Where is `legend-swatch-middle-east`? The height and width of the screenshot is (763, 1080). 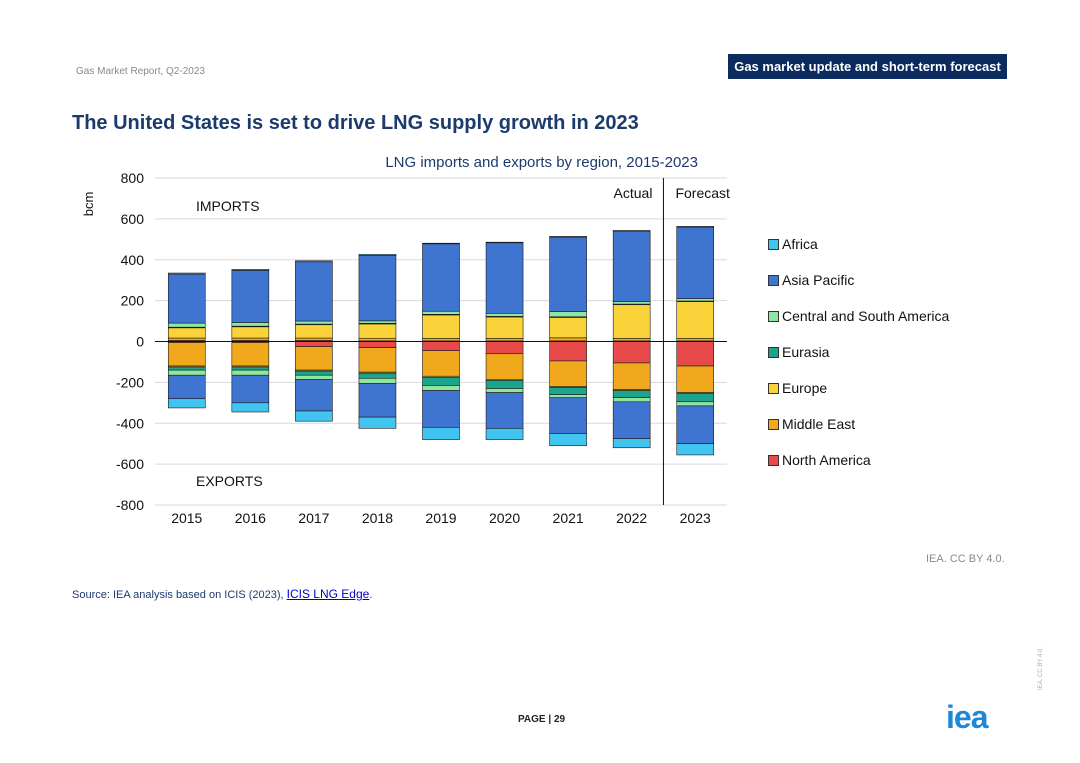
legend-swatch-middle-east is located at coordinates (773, 424).